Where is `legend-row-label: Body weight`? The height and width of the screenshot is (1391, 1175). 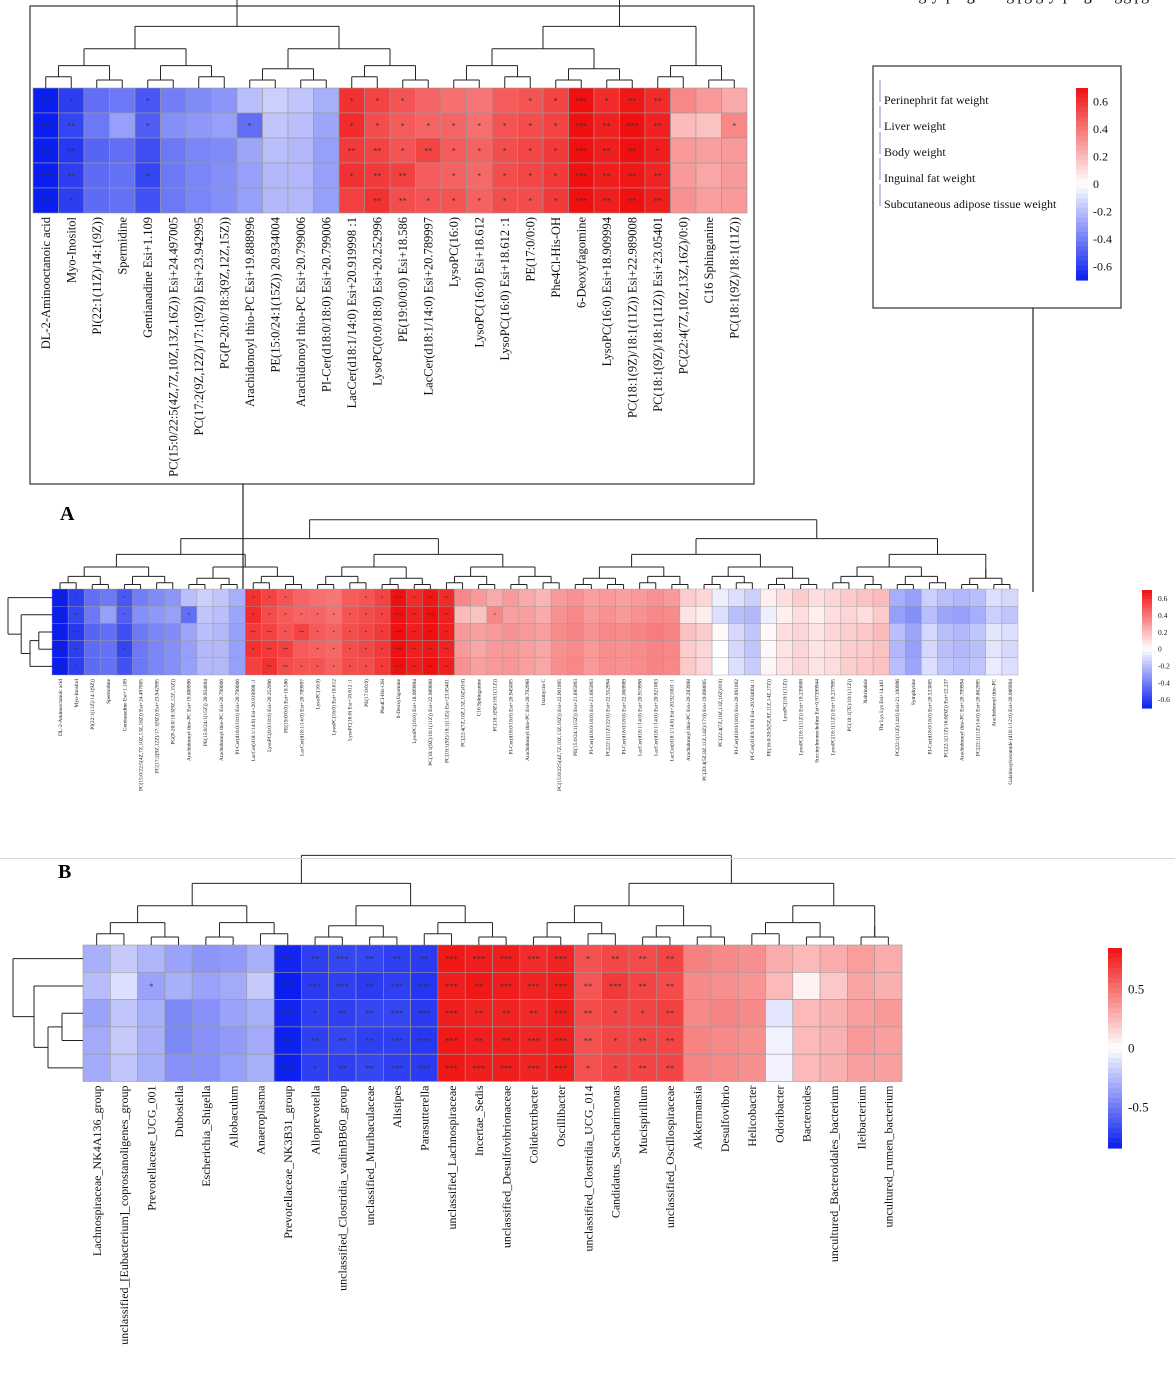 legend-row-label: Body weight is located at coordinates (915, 152).